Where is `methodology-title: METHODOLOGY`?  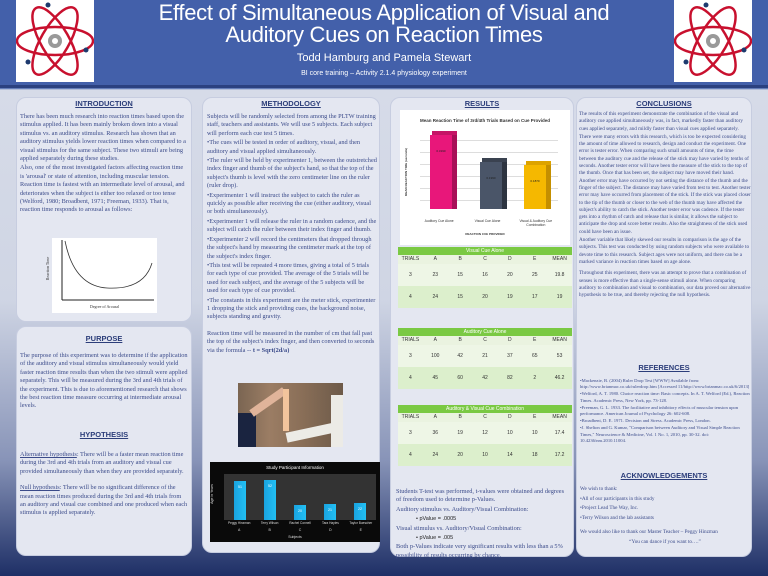 methodology-title: METHODOLOGY is located at coordinates (291, 103).